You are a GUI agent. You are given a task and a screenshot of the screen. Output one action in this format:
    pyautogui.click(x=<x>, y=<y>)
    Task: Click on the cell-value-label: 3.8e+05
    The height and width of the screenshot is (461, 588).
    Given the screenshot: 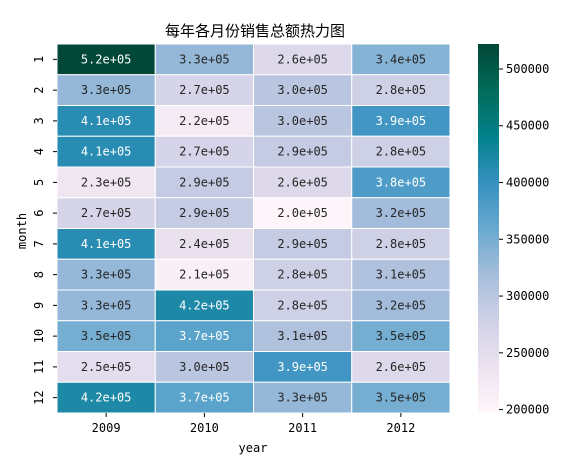 What is the action you would take?
    pyautogui.click(x=401, y=182)
    